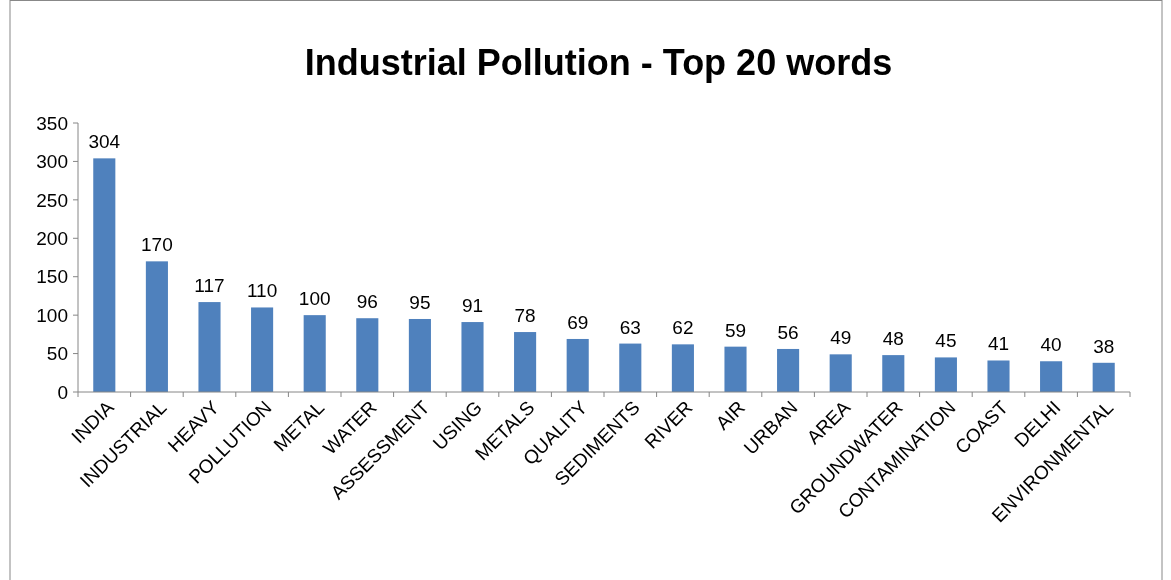 Image resolution: width=1171 pixels, height=580 pixels. Describe the element at coordinates (578, 322) in the screenshot. I see `data-label: 69` at that location.